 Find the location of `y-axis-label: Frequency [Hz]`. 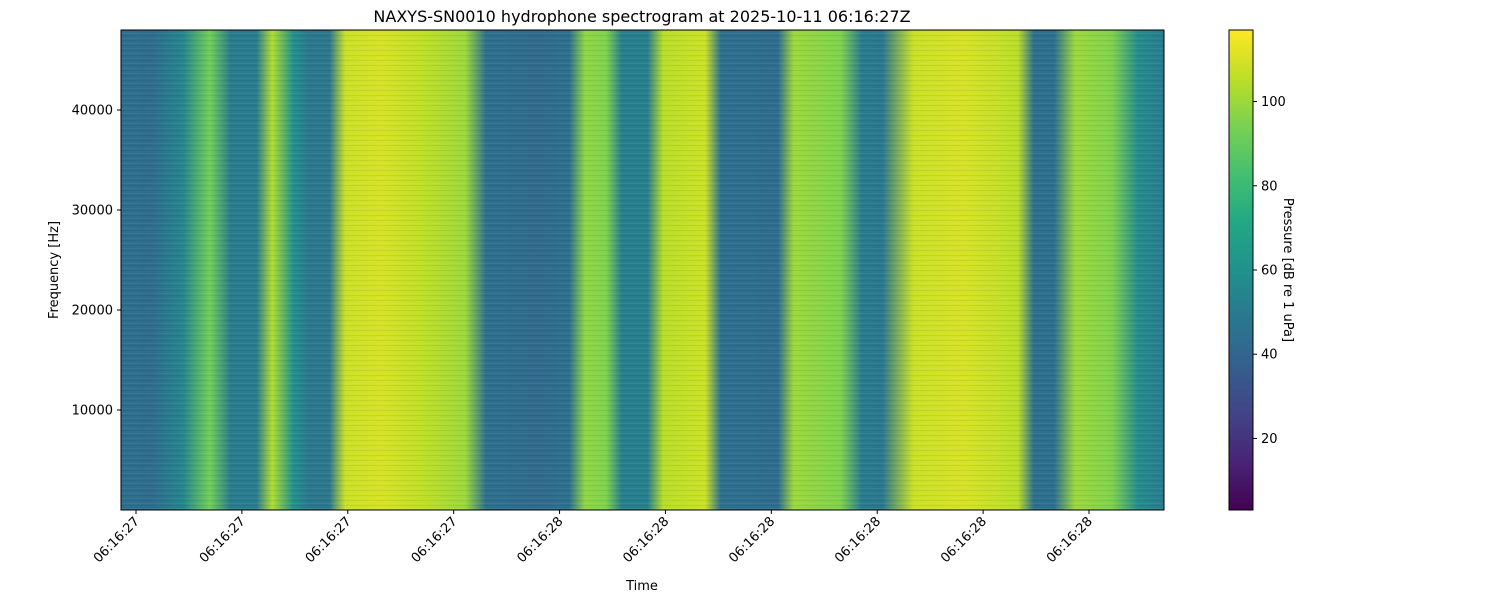

y-axis-label: Frequency [Hz] is located at coordinates (54, 270).